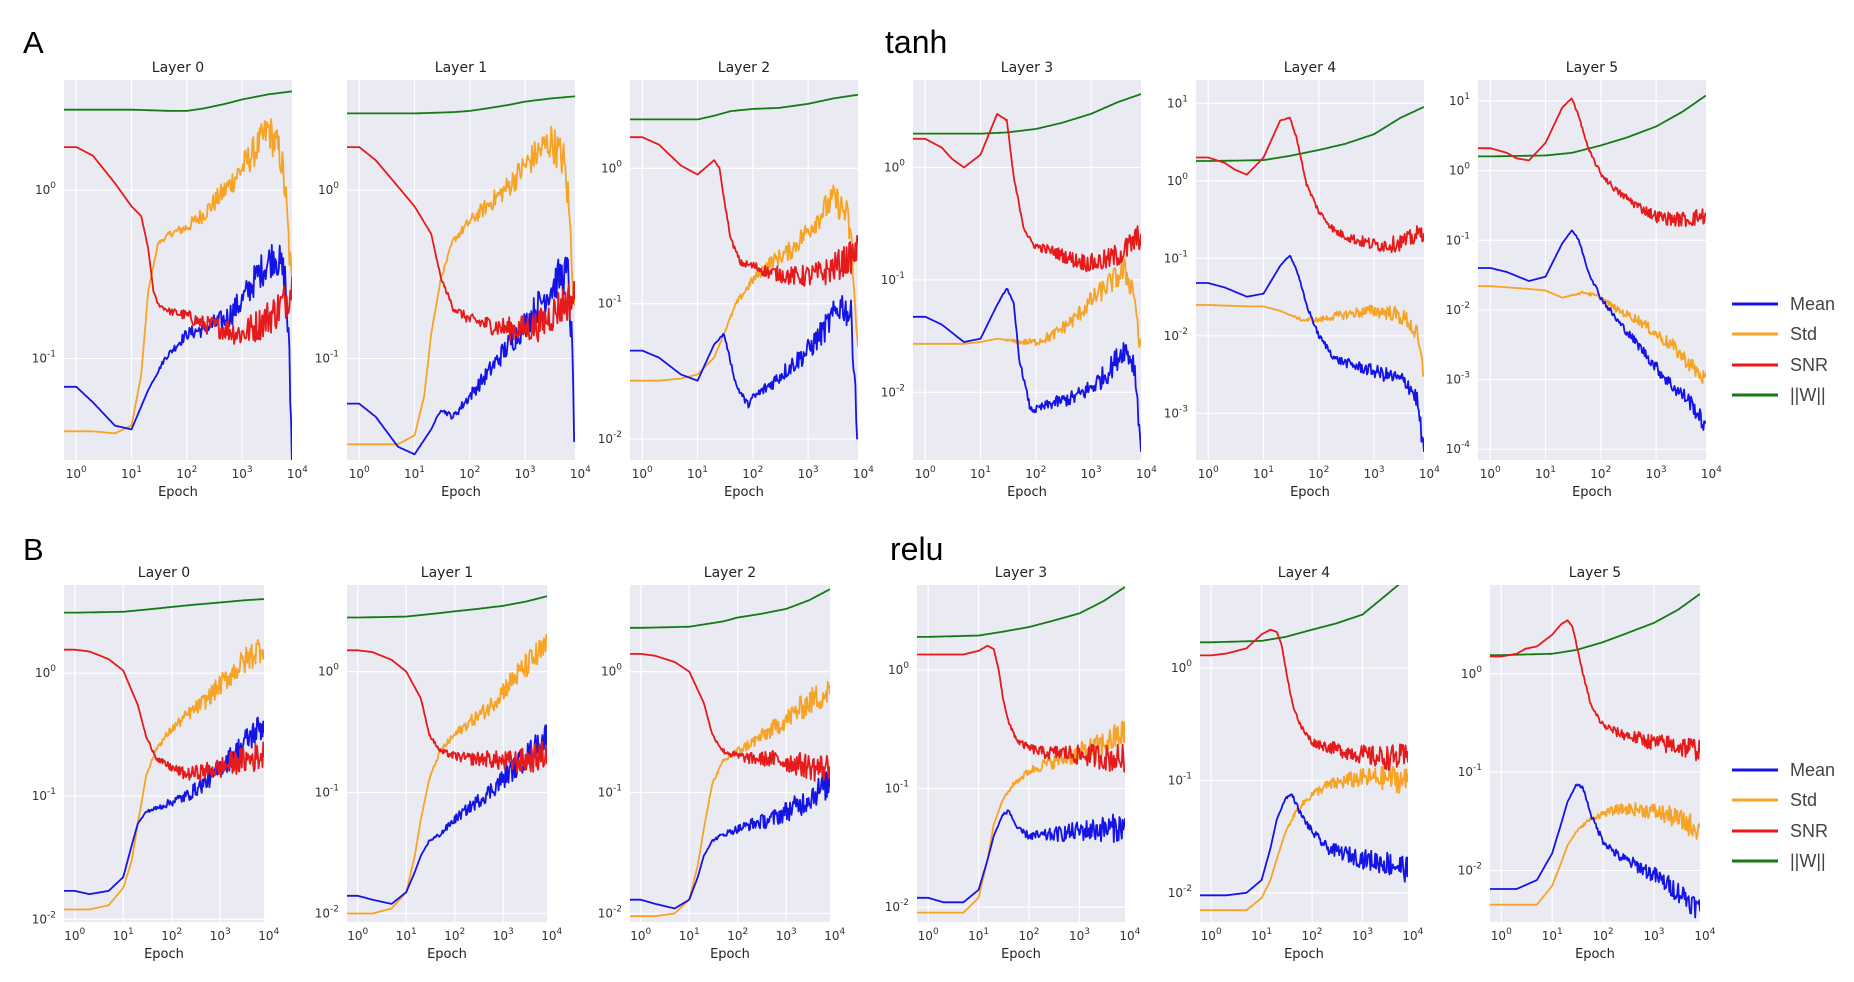 Image resolution: width=1854 pixels, height=982 pixels. I want to click on y-tick-label: 10⁻³, so click(1176, 412).